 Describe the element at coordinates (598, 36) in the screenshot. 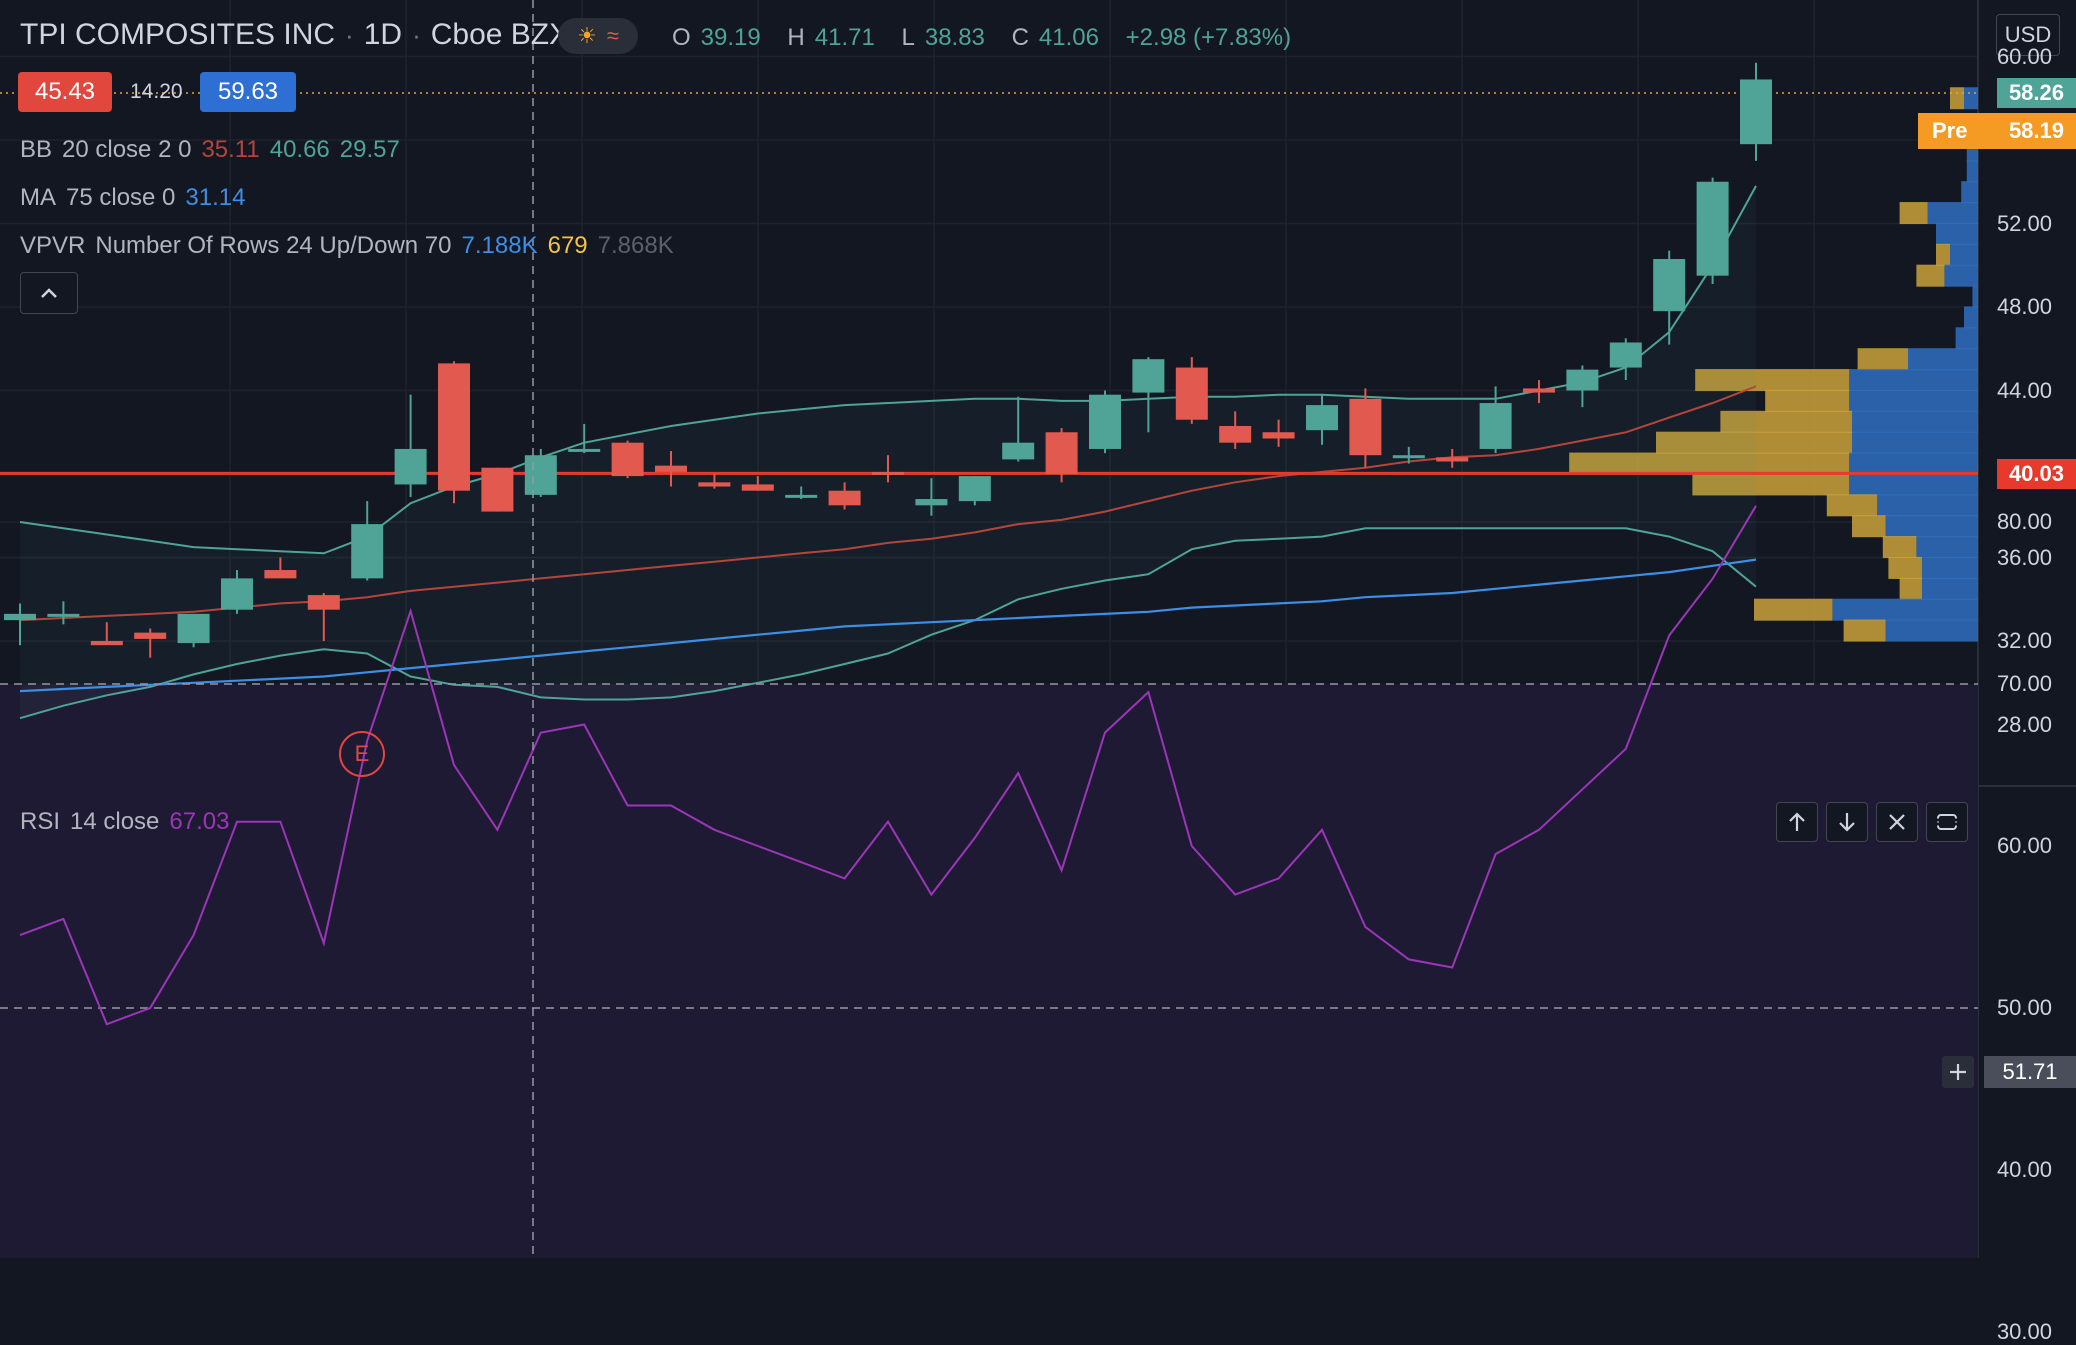

I see `market-status-badge: ☀ ≈` at that location.